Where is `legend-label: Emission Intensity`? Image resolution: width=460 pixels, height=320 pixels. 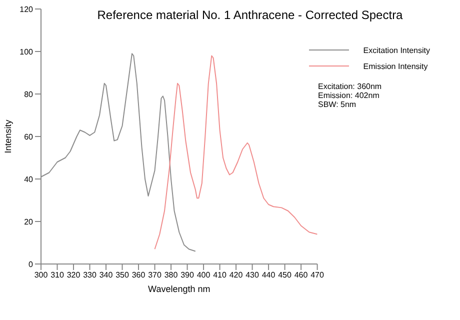 legend-label: Emission Intensity is located at coordinates (395, 66).